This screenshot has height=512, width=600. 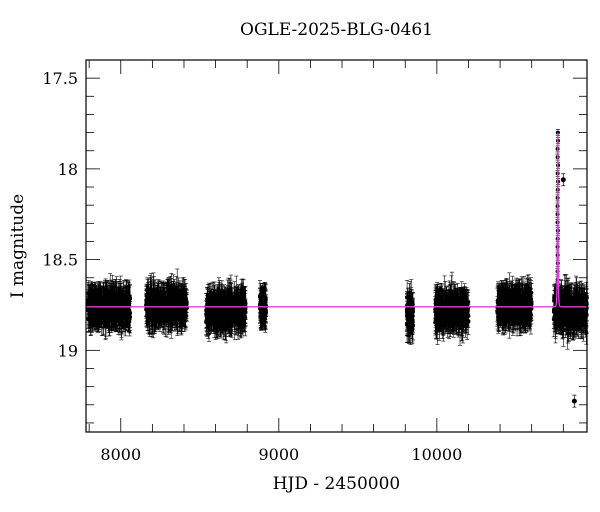 I want to click on chart-title: OGLE-2025-BLG-0461, so click(x=336, y=30).